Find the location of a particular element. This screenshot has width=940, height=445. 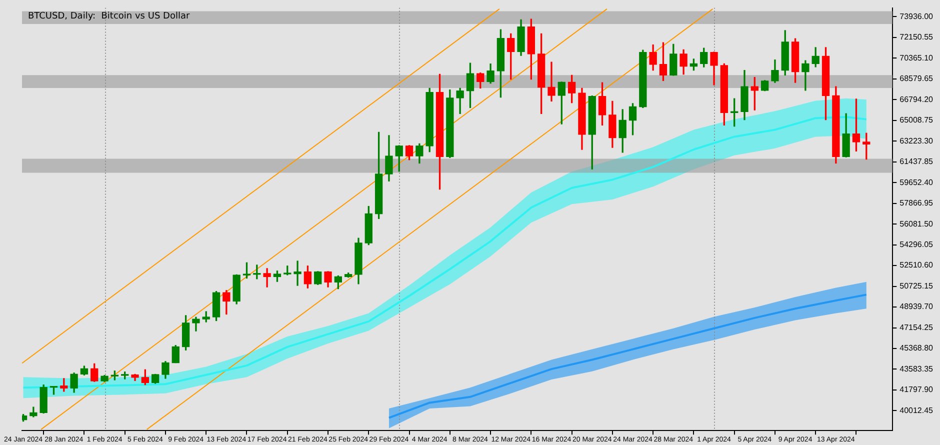

y-tick-label: 63223.30 is located at coordinates (917, 141).